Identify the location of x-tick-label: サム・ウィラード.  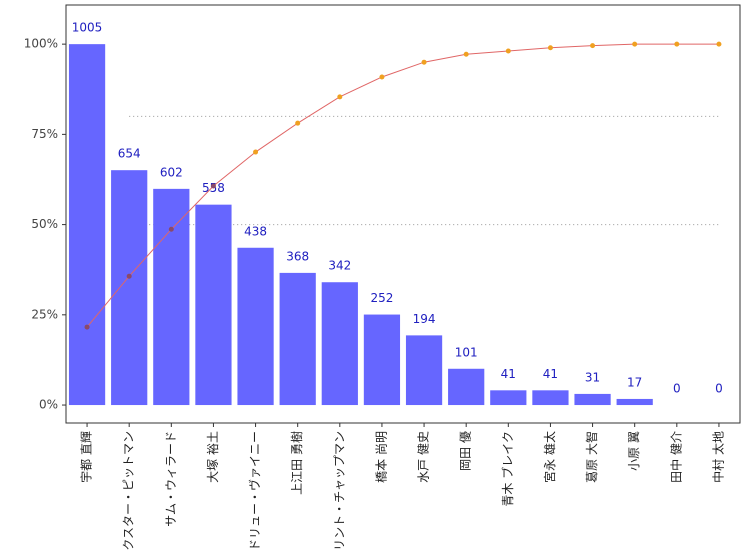
(171, 479).